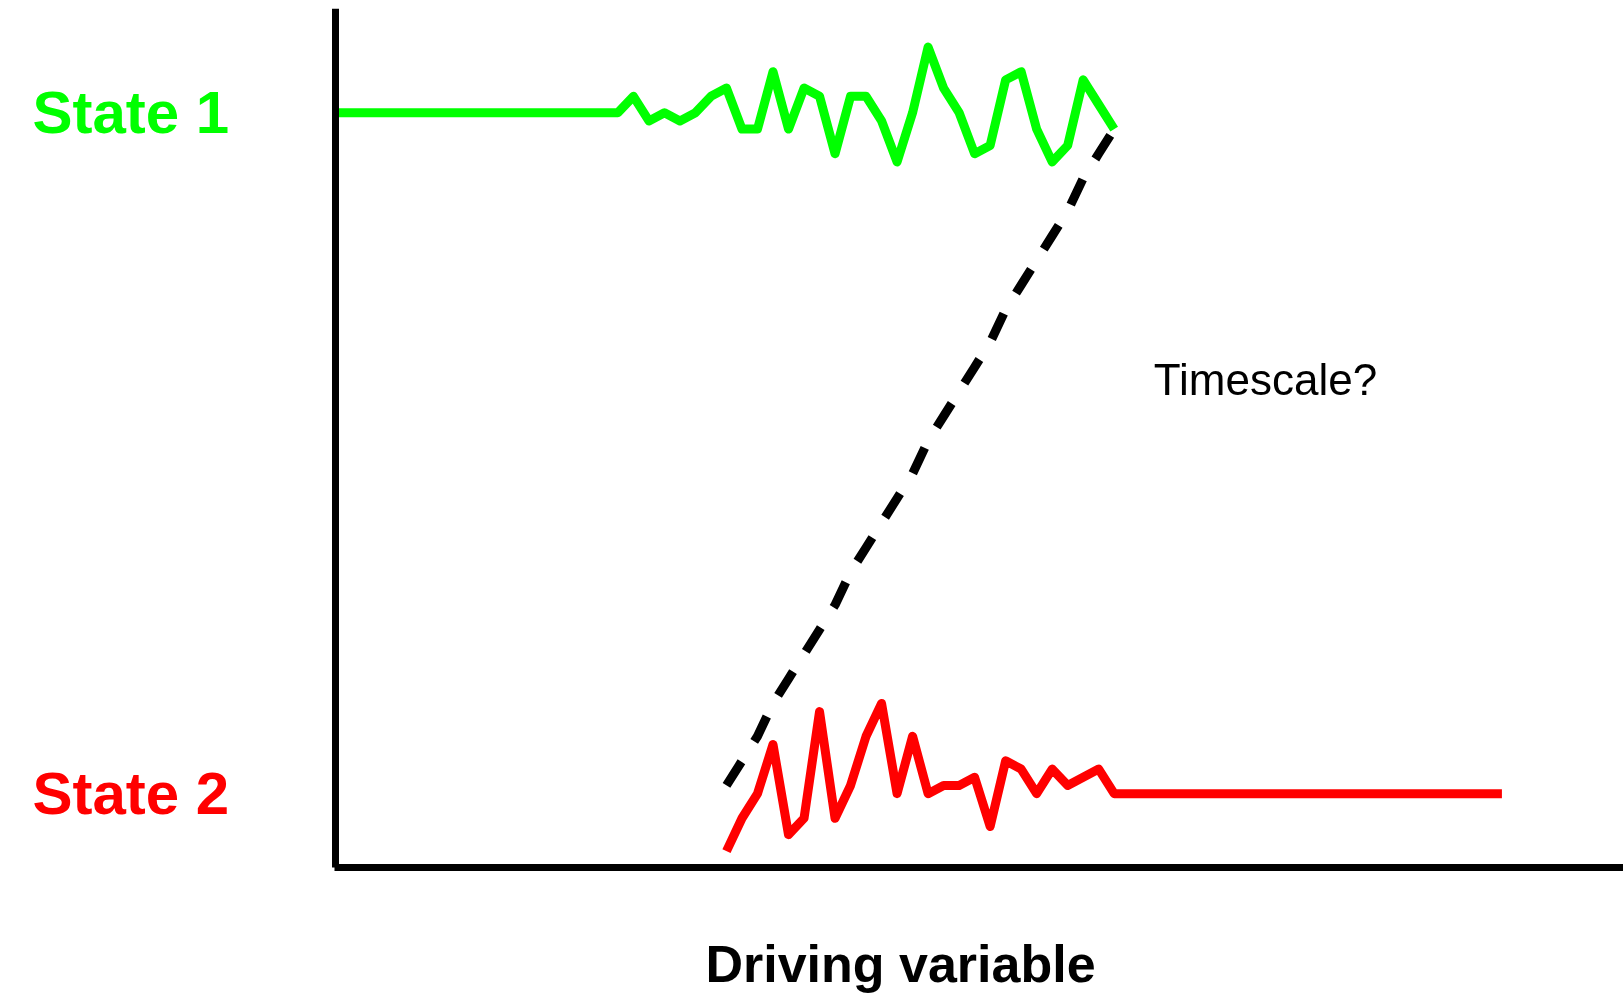  Describe the element at coordinates (131, 113) in the screenshot. I see `series-label: State 1` at that location.